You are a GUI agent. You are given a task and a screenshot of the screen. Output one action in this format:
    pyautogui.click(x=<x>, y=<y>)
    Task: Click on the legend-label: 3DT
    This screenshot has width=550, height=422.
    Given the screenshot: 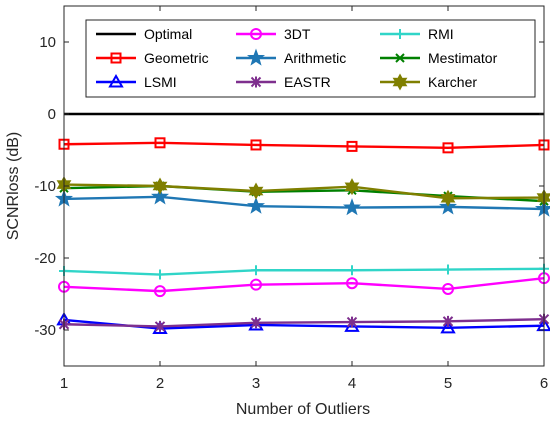 What is the action you would take?
    pyautogui.click(x=297, y=34)
    